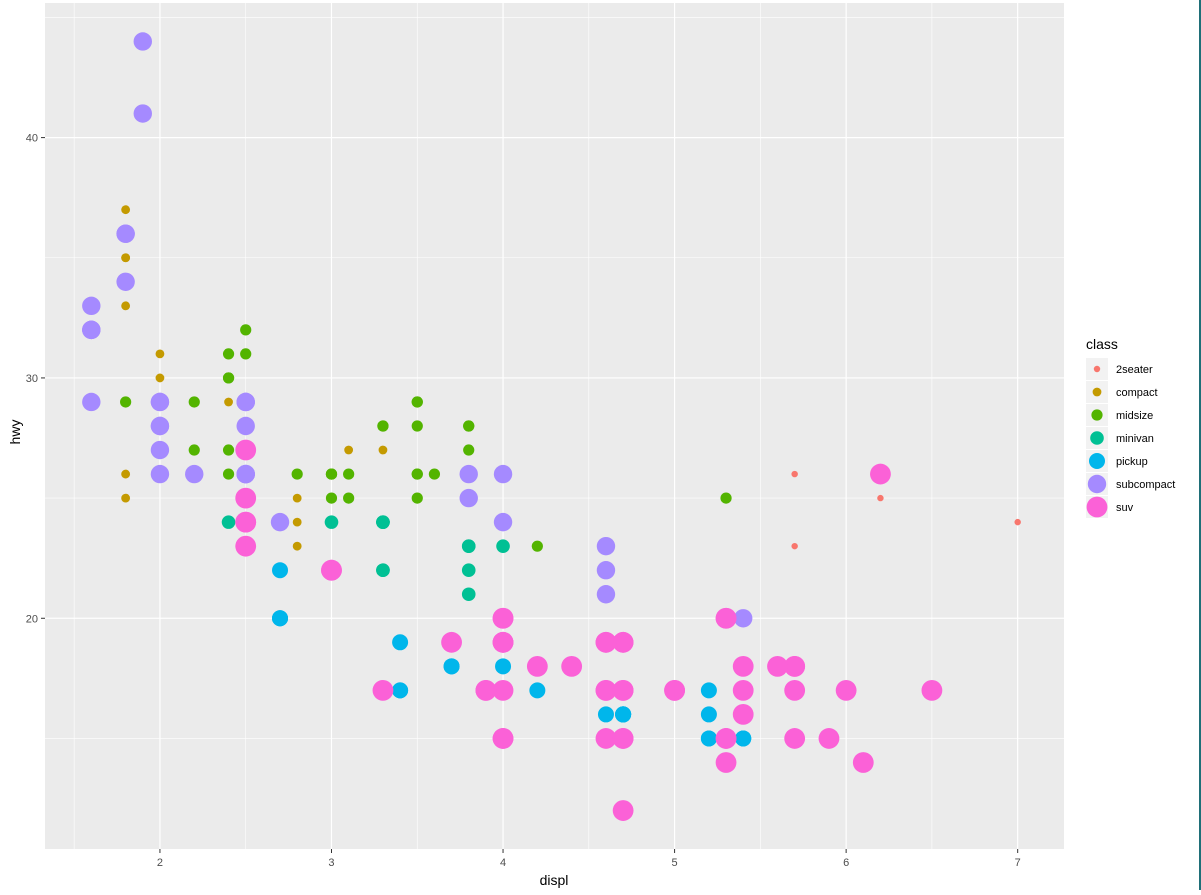 The height and width of the screenshot is (895, 1201). What do you see at coordinates (1102, 344) in the screenshot?
I see `legend-title: class` at bounding box center [1102, 344].